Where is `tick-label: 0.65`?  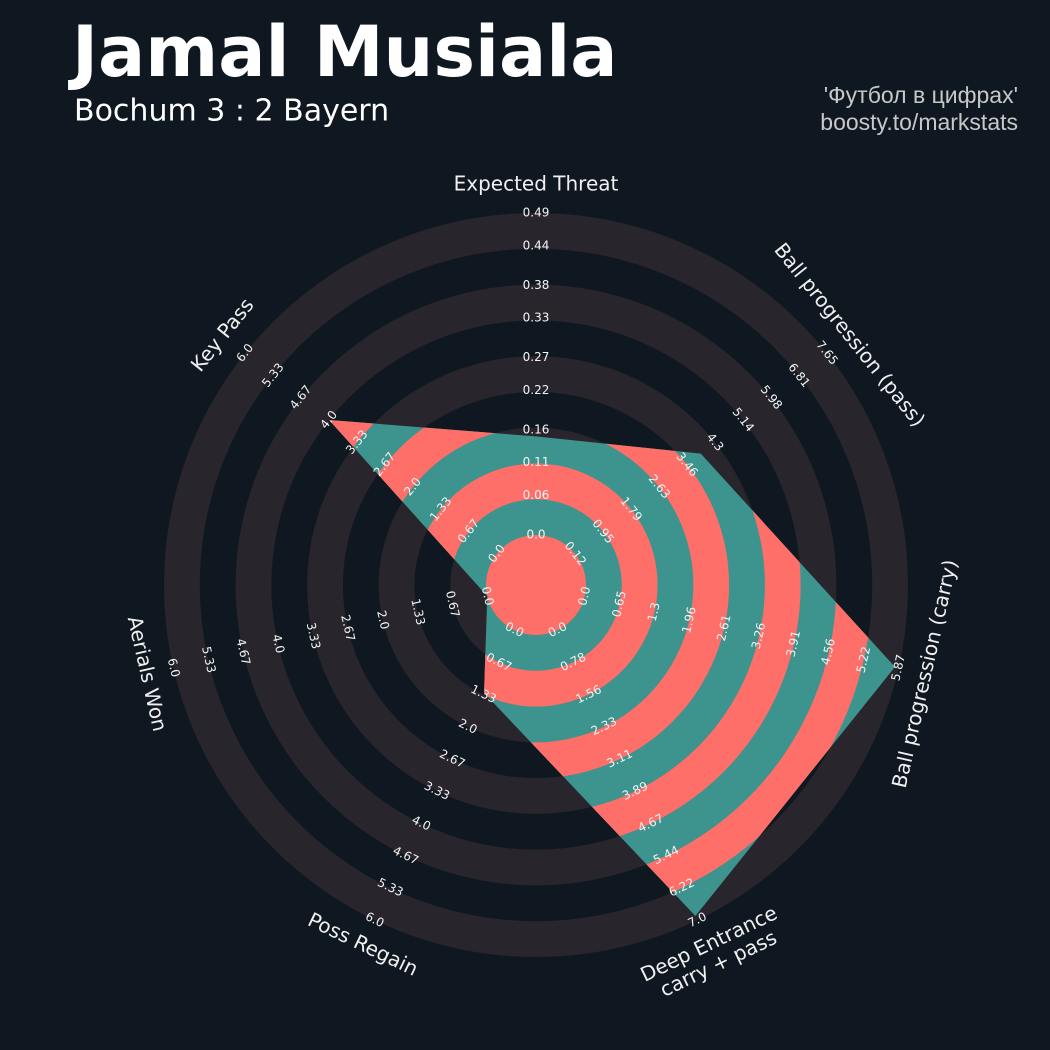
tick-label: 0.65 is located at coordinates (619, 603).